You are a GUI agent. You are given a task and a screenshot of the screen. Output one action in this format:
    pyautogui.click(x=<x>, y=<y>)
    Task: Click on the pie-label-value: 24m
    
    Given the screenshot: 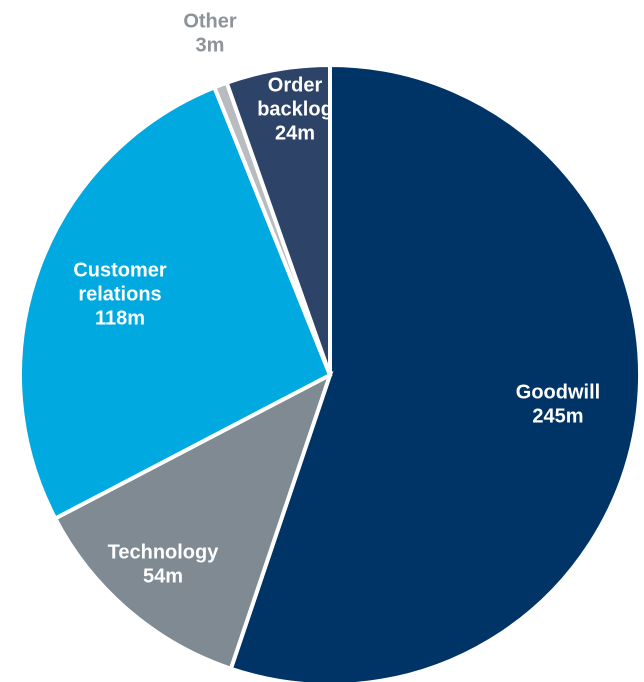 What is the action you would take?
    pyautogui.click(x=295, y=133)
    